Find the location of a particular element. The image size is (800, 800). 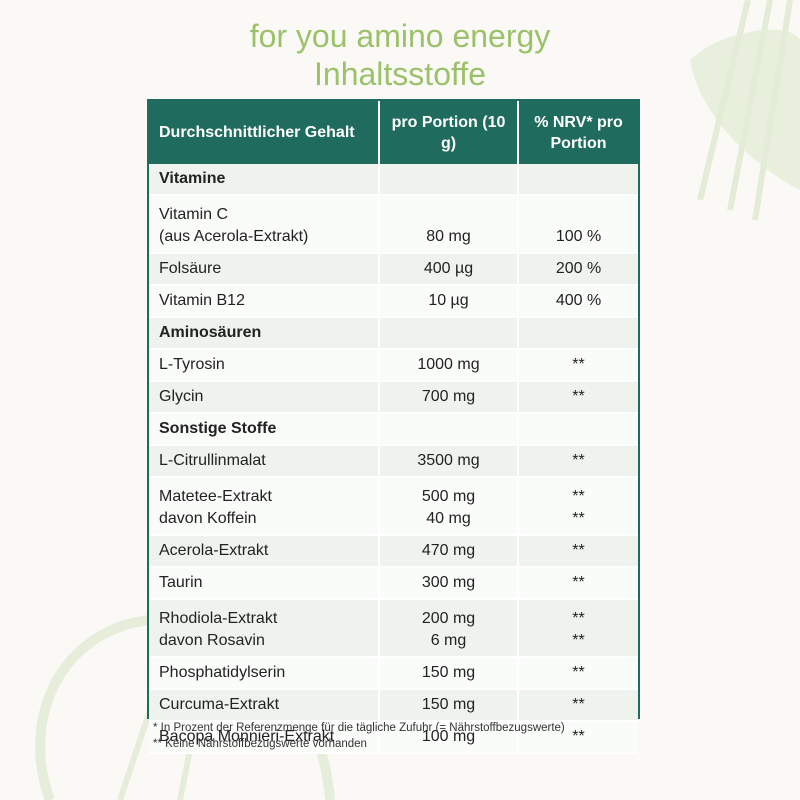

table-row: L-Tyrosin 1000 mg ** is located at coordinates (393, 365).